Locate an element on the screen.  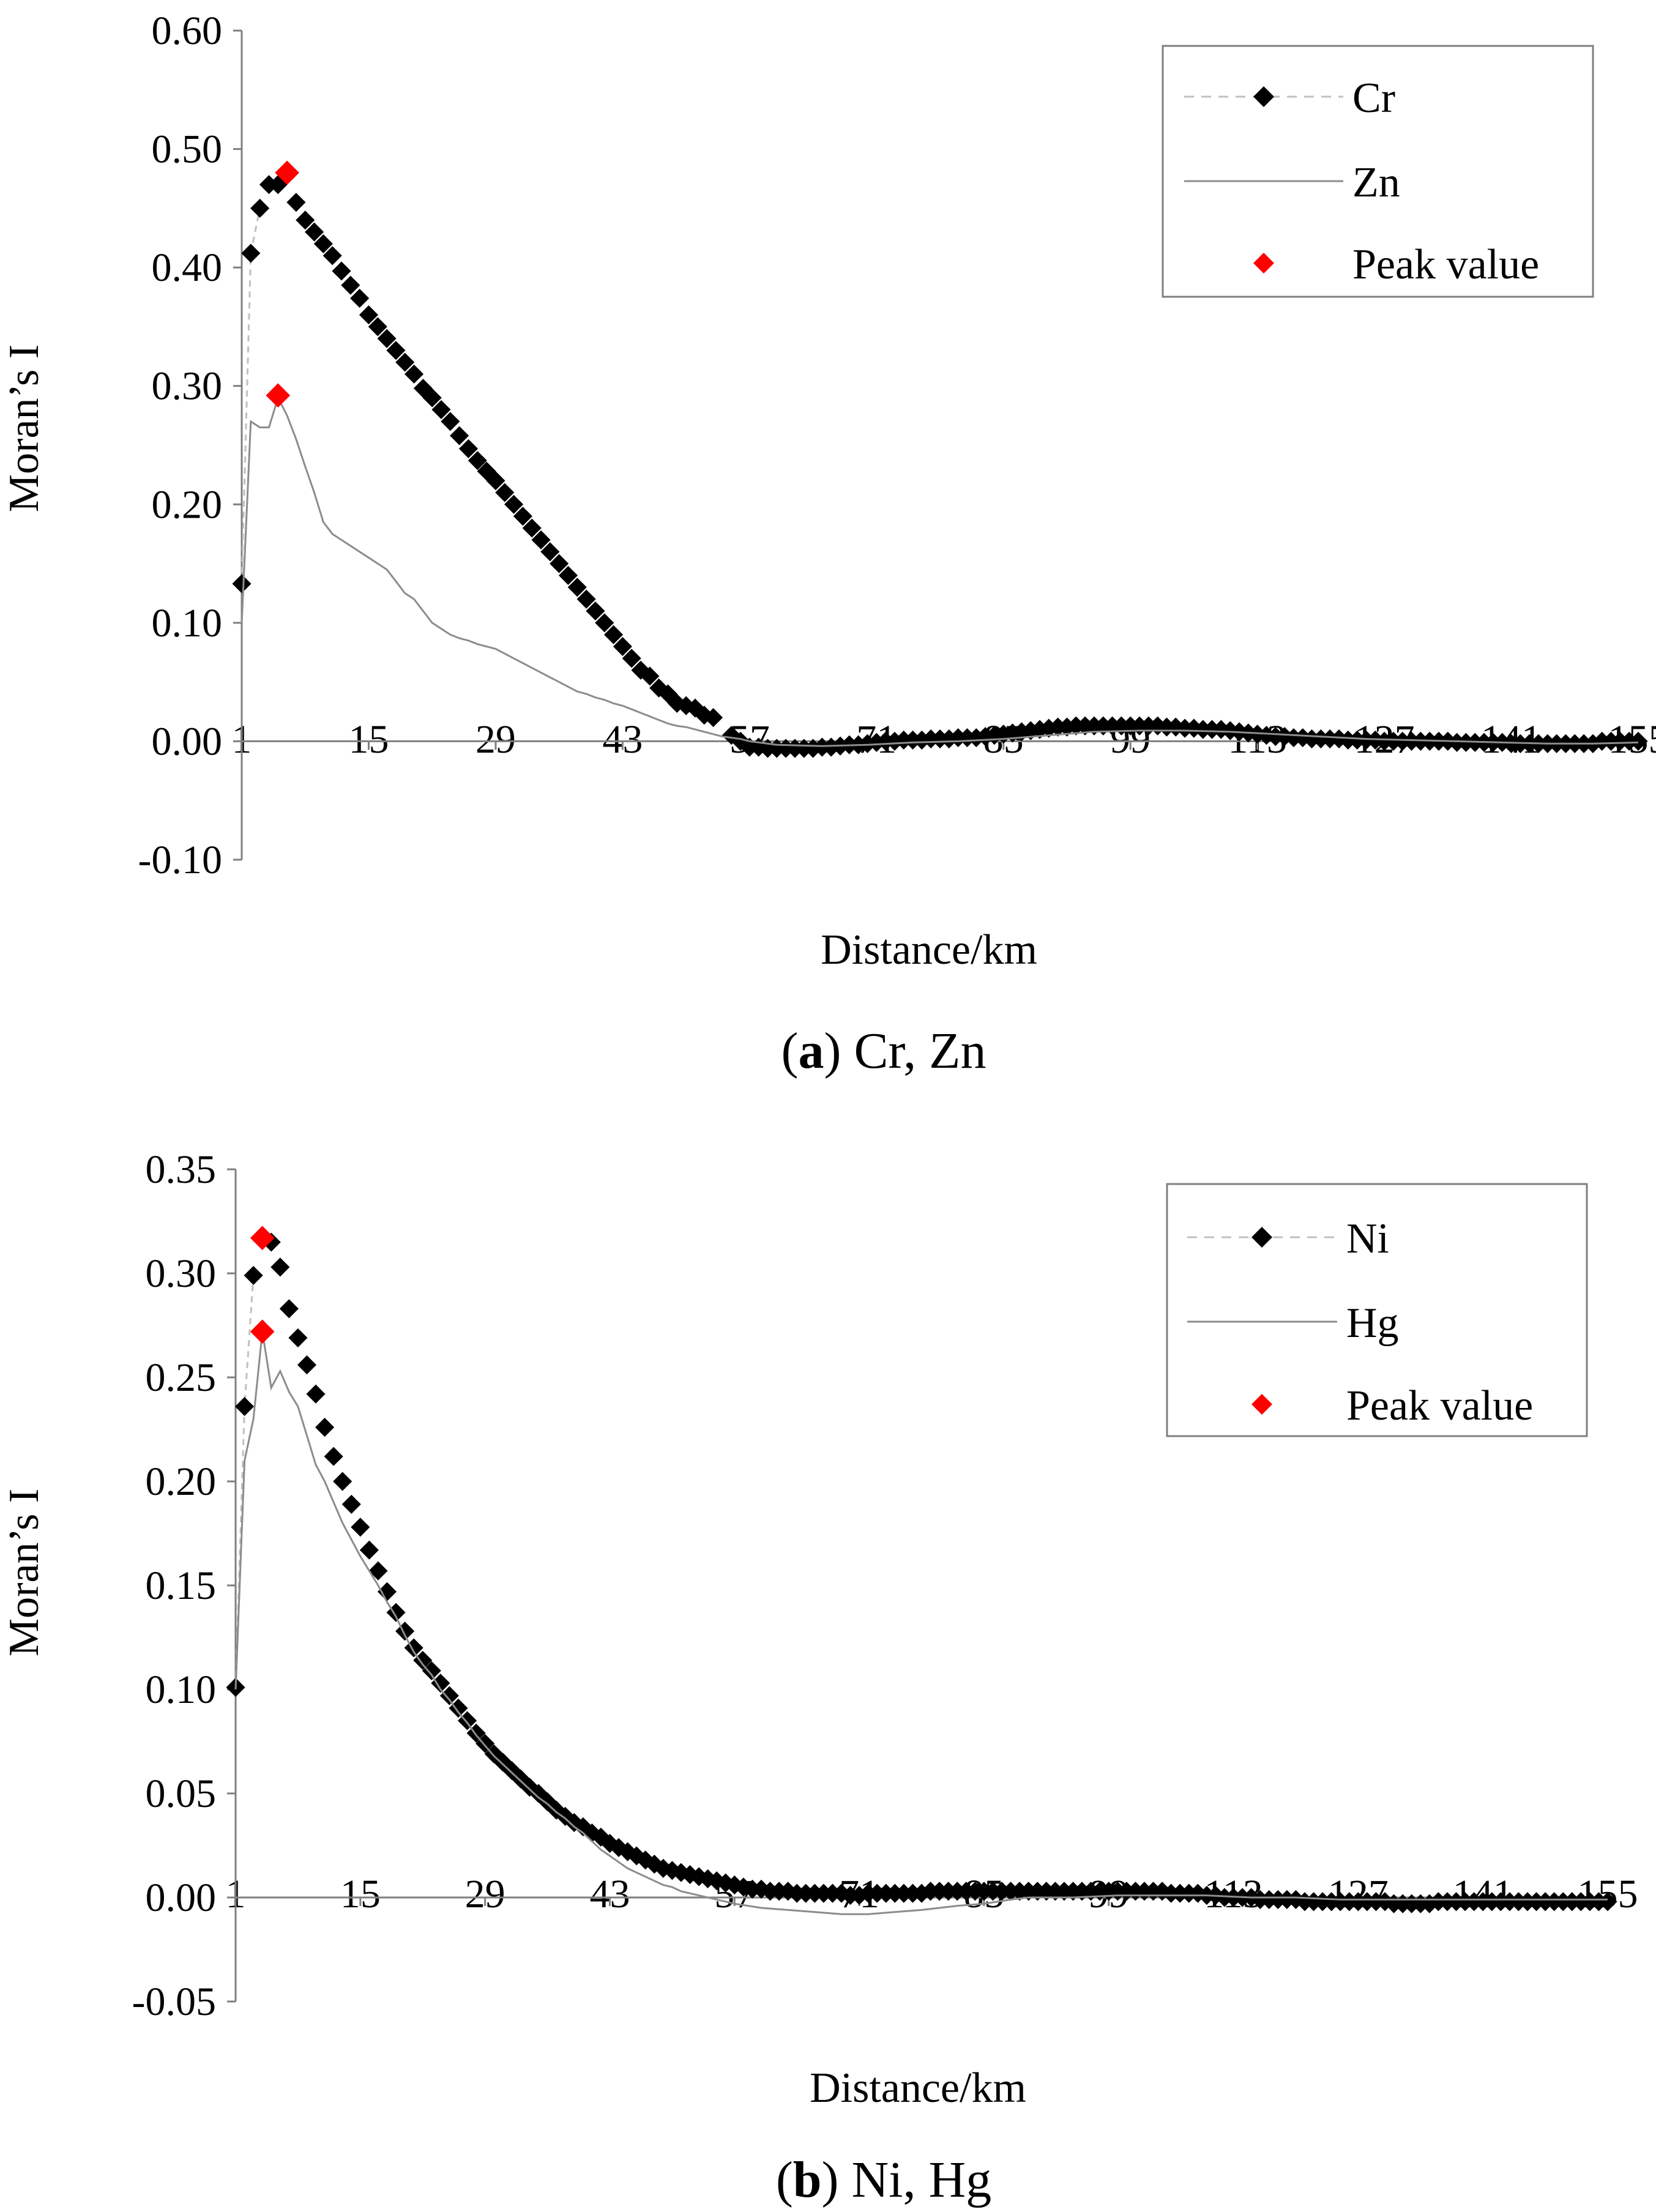
panel-a-legend-zn: Zn is located at coordinates (1376, 182).